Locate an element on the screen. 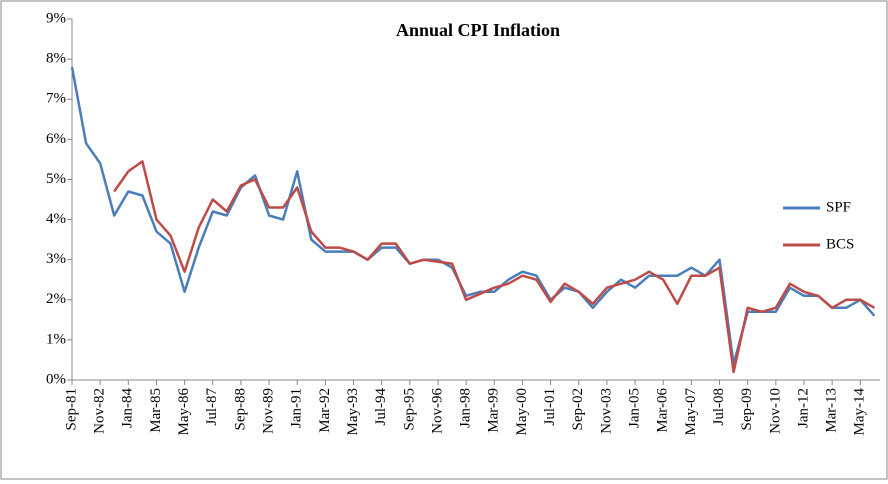 Image resolution: width=888 pixels, height=484 pixels. x-tick-label: Nov-96 is located at coordinates (437, 411).